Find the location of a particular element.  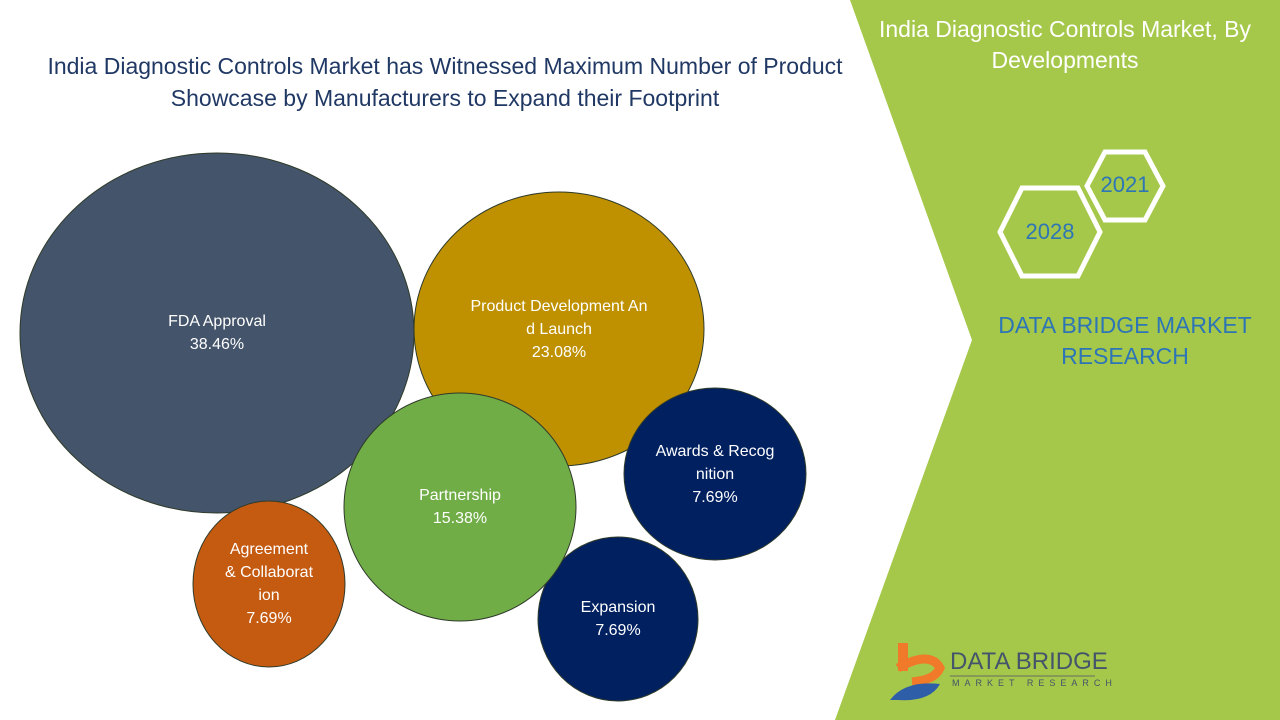

bubble-name: FDA Approval is located at coordinates (217, 321).